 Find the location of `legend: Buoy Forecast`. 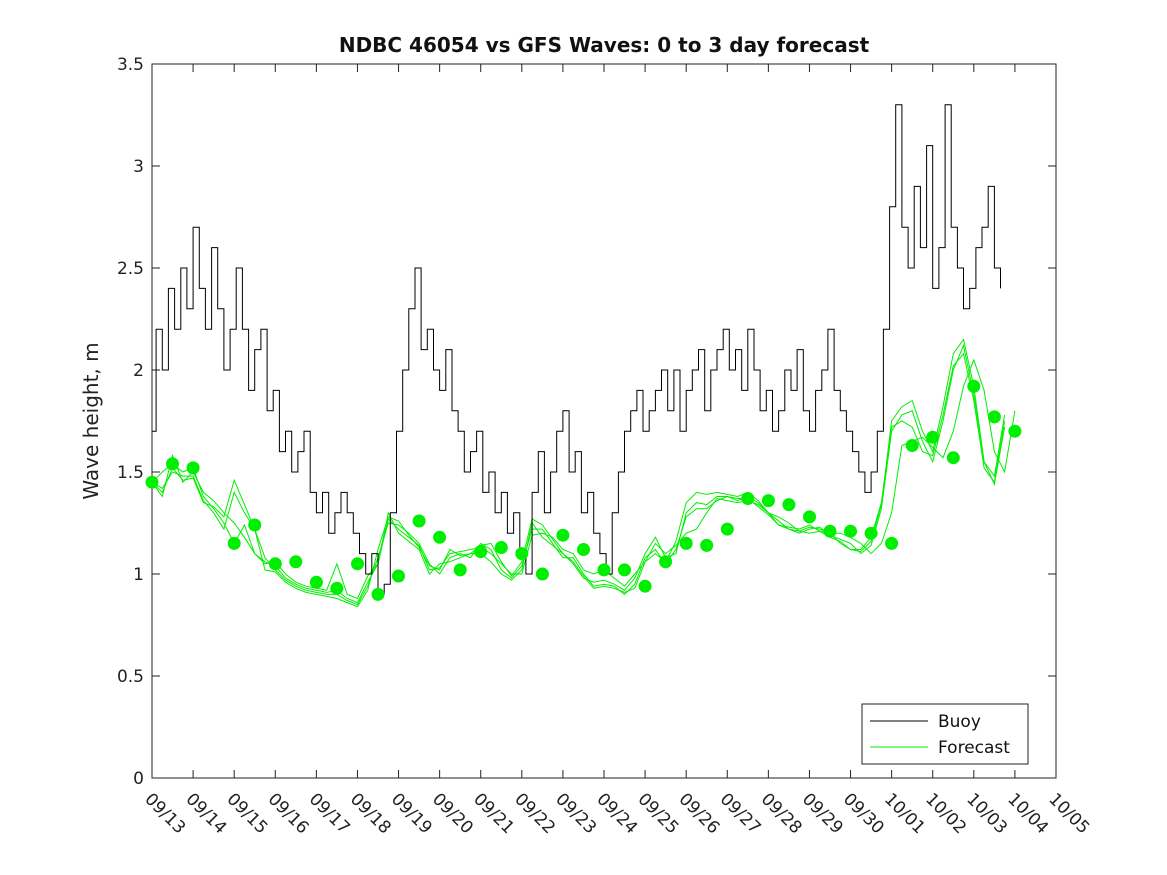

legend: Buoy Forecast is located at coordinates (945, 734).